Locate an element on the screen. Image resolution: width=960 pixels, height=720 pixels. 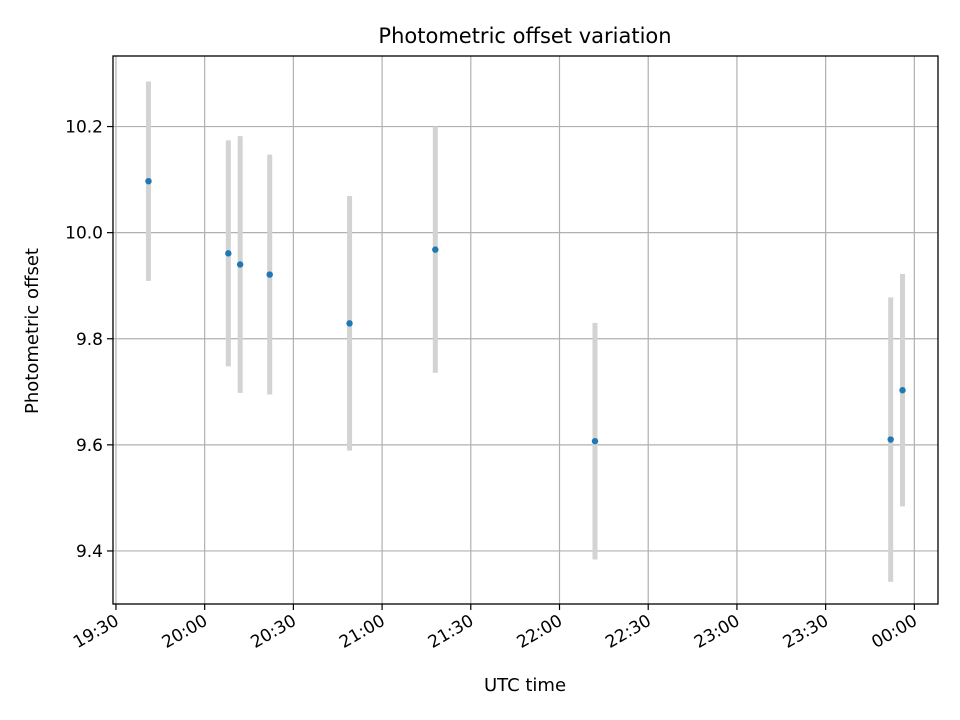
y-tick-label: 10.0 is located at coordinates (84, 234).